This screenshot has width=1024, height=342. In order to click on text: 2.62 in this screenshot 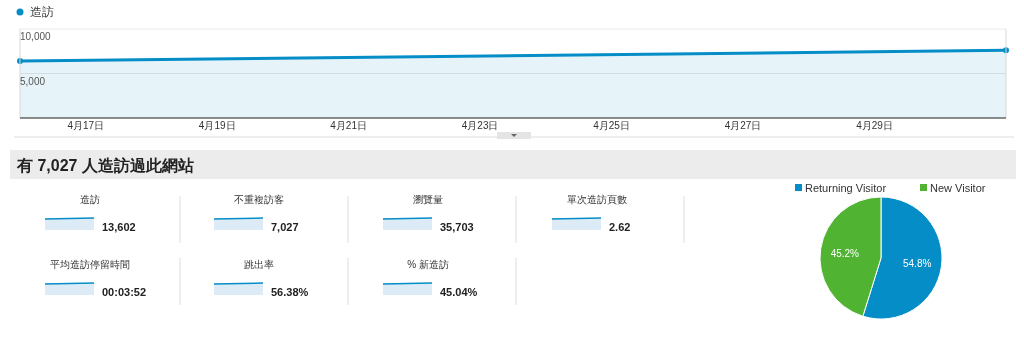, I will do `click(620, 227)`.